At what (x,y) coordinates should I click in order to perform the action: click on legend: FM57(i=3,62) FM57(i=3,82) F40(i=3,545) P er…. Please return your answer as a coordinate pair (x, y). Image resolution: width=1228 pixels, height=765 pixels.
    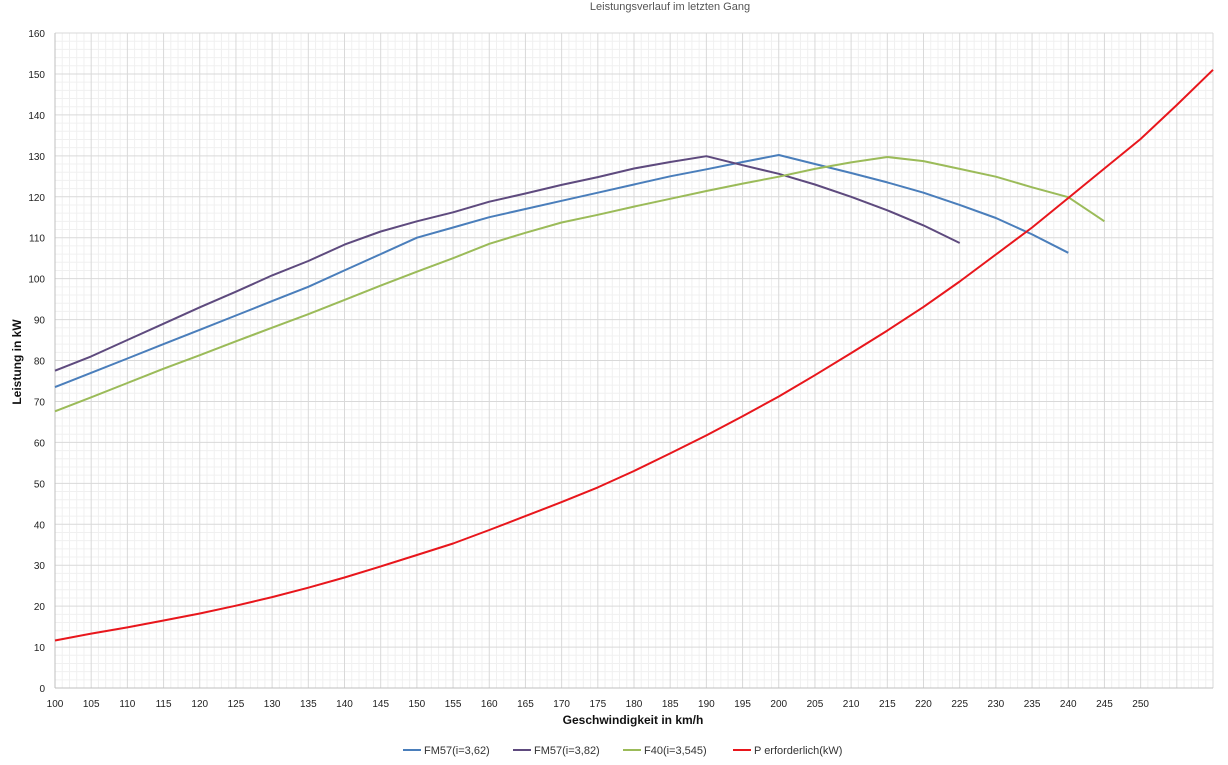
    Looking at the image, I should click on (622, 751).